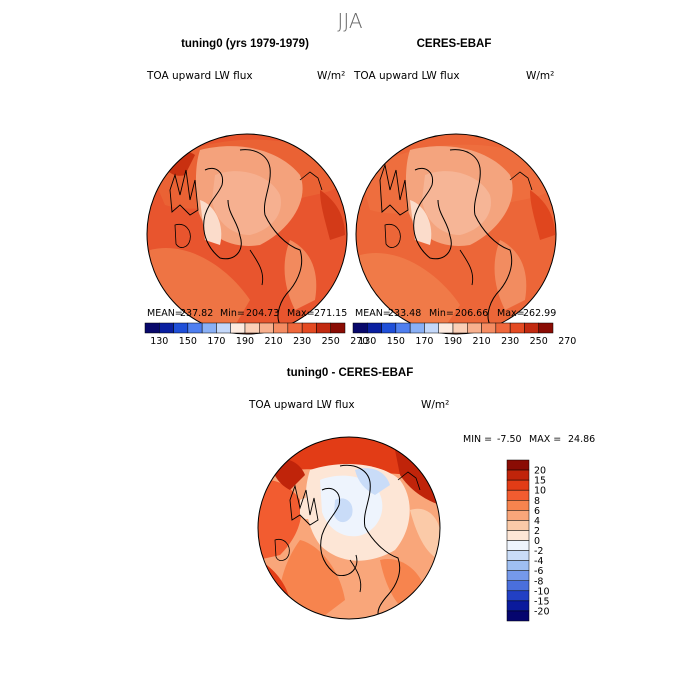  What do you see at coordinates (330, 313) in the screenshot?
I see `panel-a-max: 271.15` at bounding box center [330, 313].